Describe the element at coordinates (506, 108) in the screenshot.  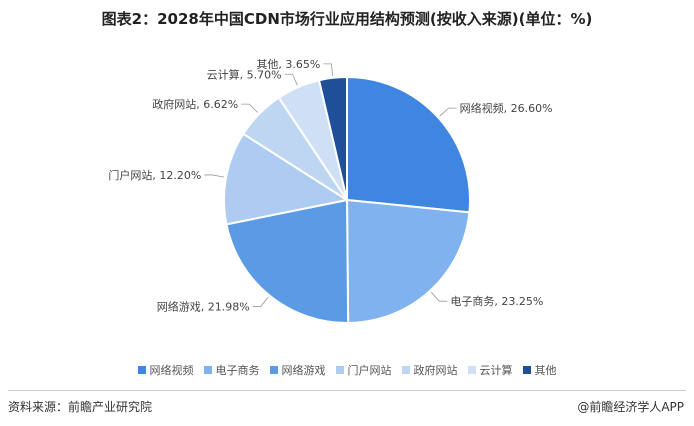
I see `data-label: 网络视频, 26.60%` at that location.